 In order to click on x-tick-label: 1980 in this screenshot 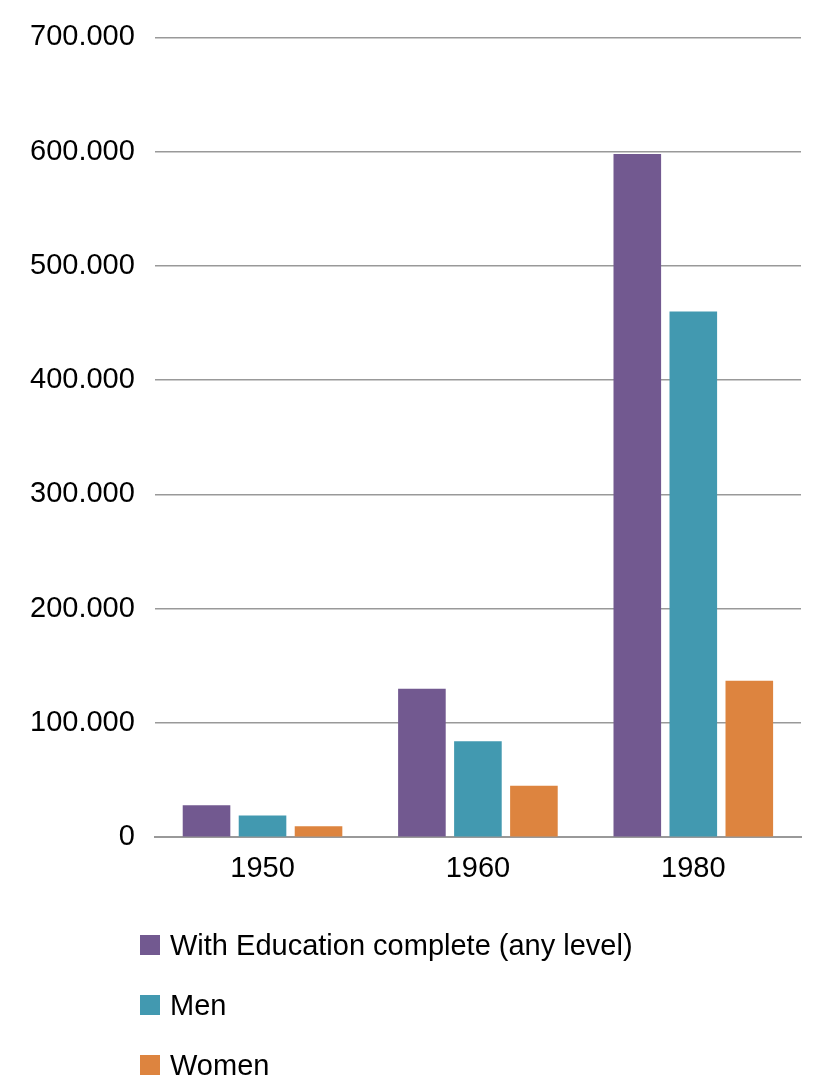, I will do `click(693, 866)`.